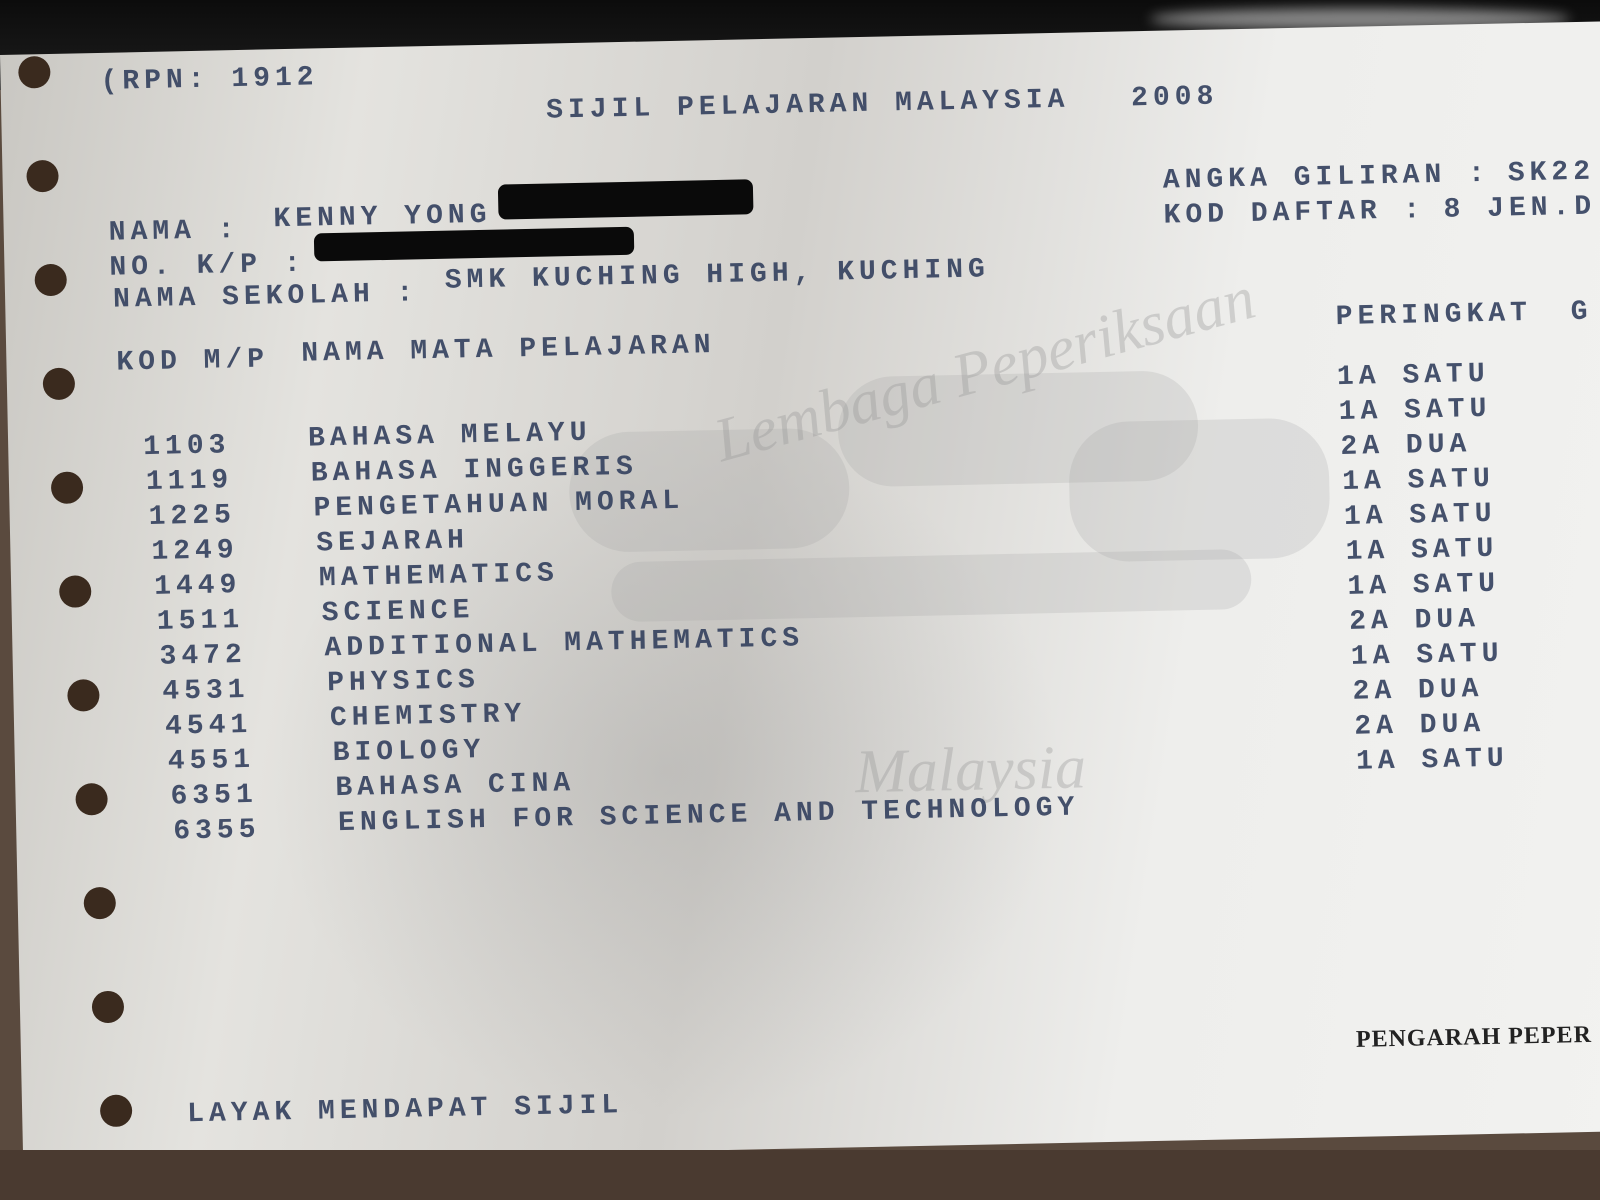 This screenshot has height=1200, width=1600. Describe the element at coordinates (195, 551) in the screenshot. I see `subject-code: 1249` at that location.